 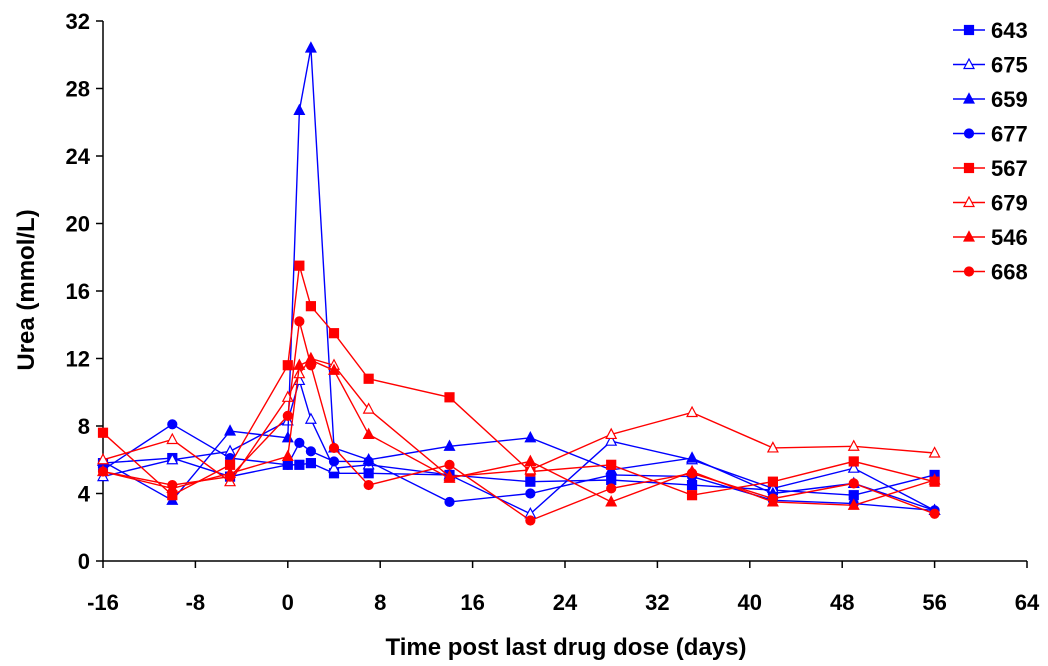 I want to click on x-tick-label: 56, so click(x=934, y=602).